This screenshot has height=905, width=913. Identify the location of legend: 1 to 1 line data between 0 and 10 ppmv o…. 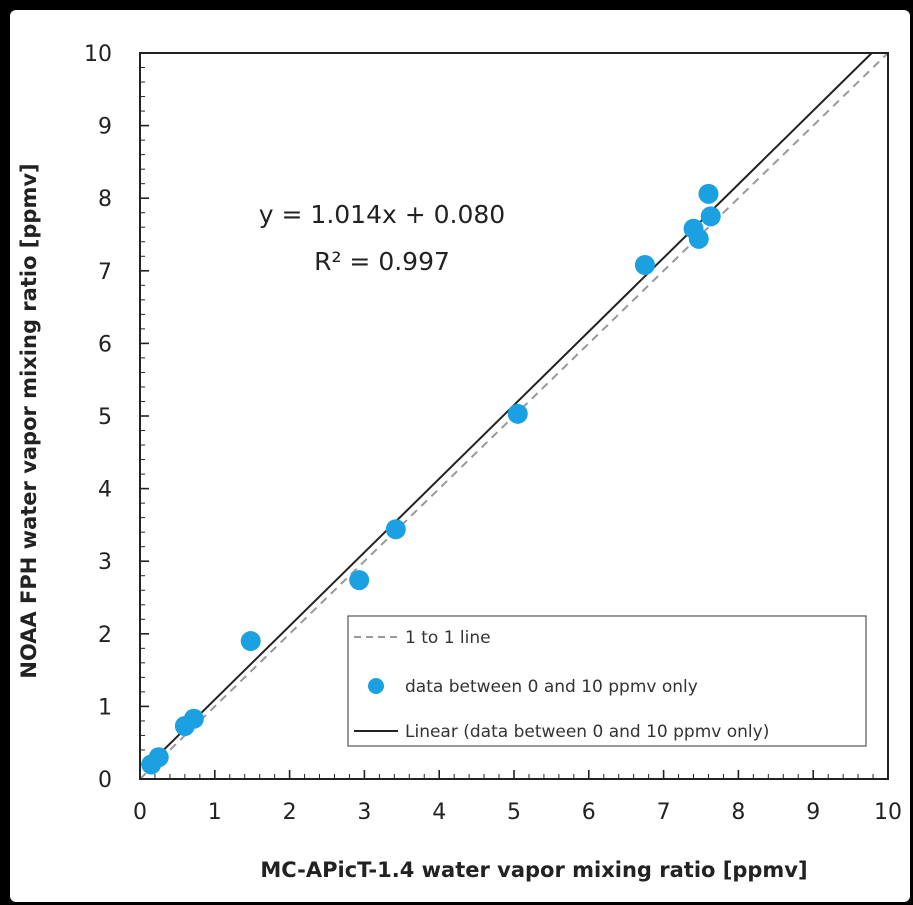
(607, 681).